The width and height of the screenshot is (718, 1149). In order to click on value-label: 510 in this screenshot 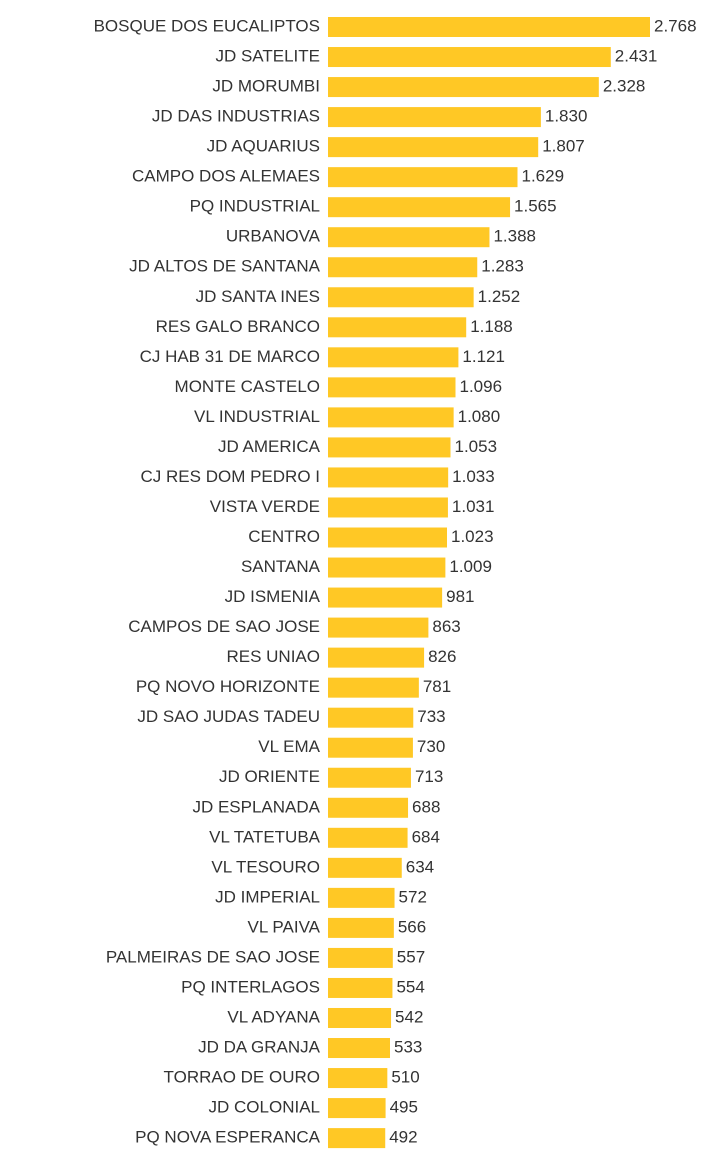, I will do `click(405, 1077)`.